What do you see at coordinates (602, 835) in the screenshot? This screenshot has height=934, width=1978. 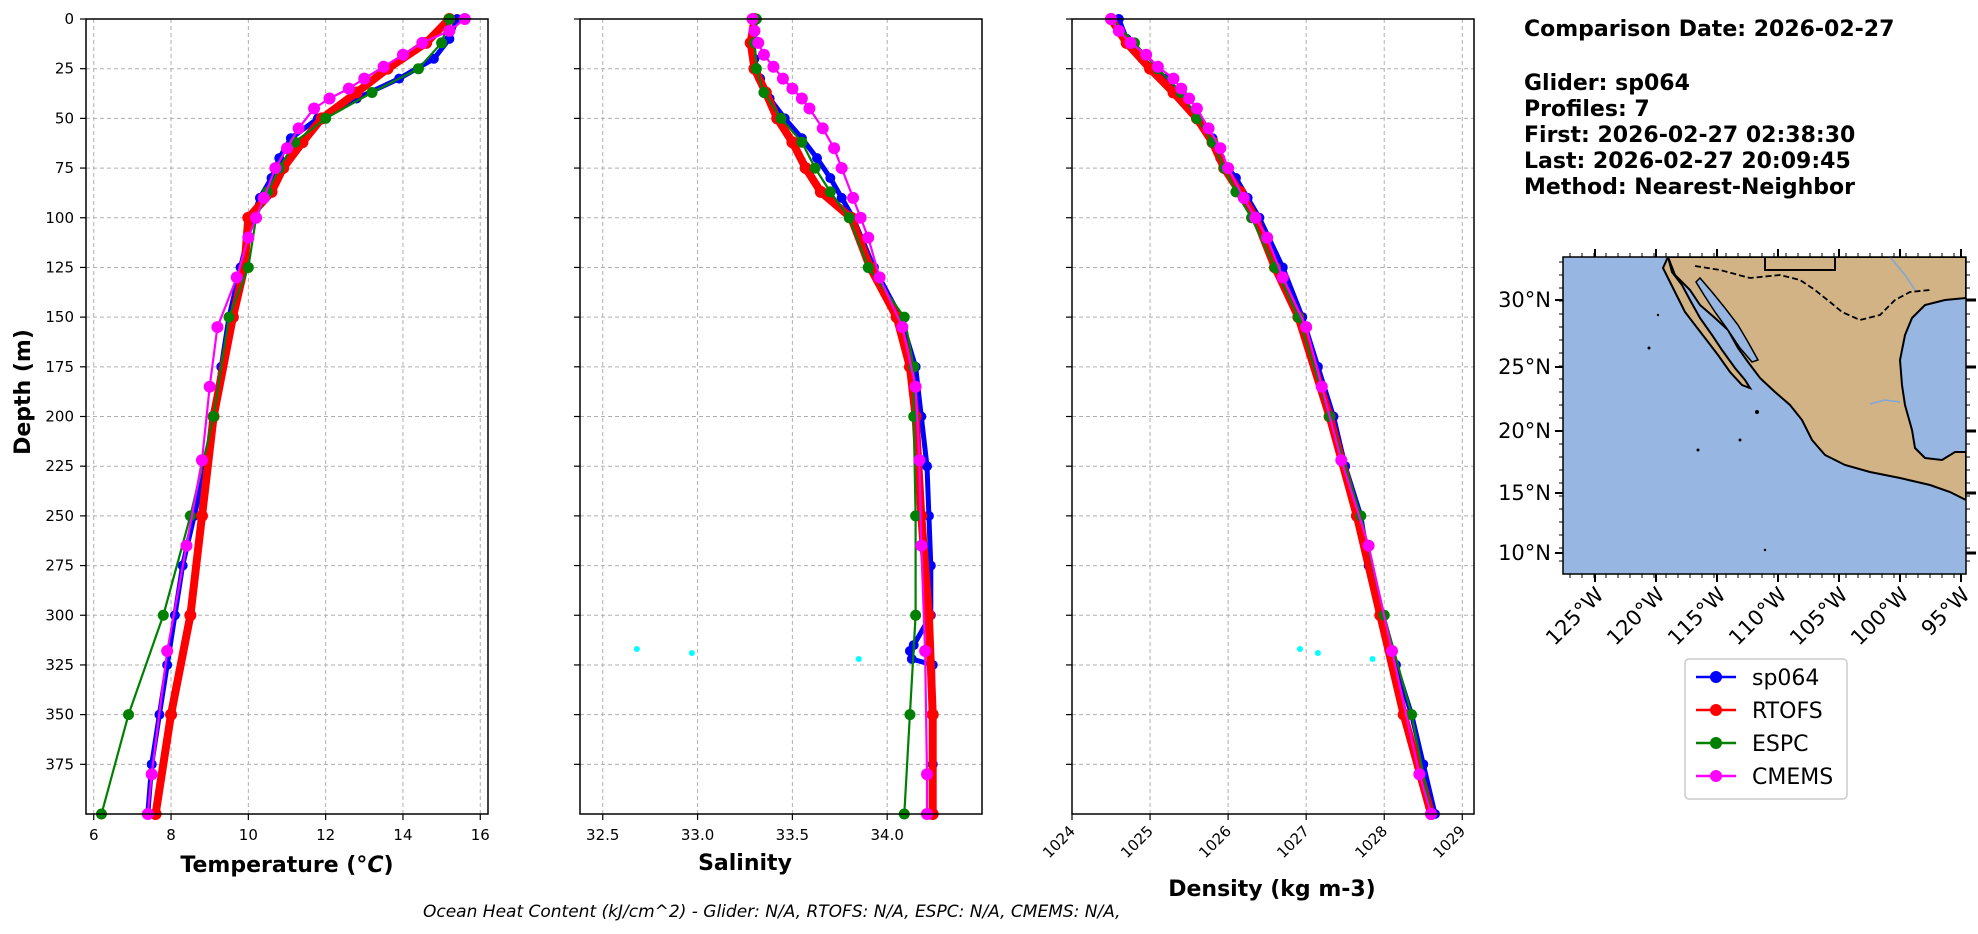 I see `x-tick-label: 32.5` at bounding box center [602, 835].